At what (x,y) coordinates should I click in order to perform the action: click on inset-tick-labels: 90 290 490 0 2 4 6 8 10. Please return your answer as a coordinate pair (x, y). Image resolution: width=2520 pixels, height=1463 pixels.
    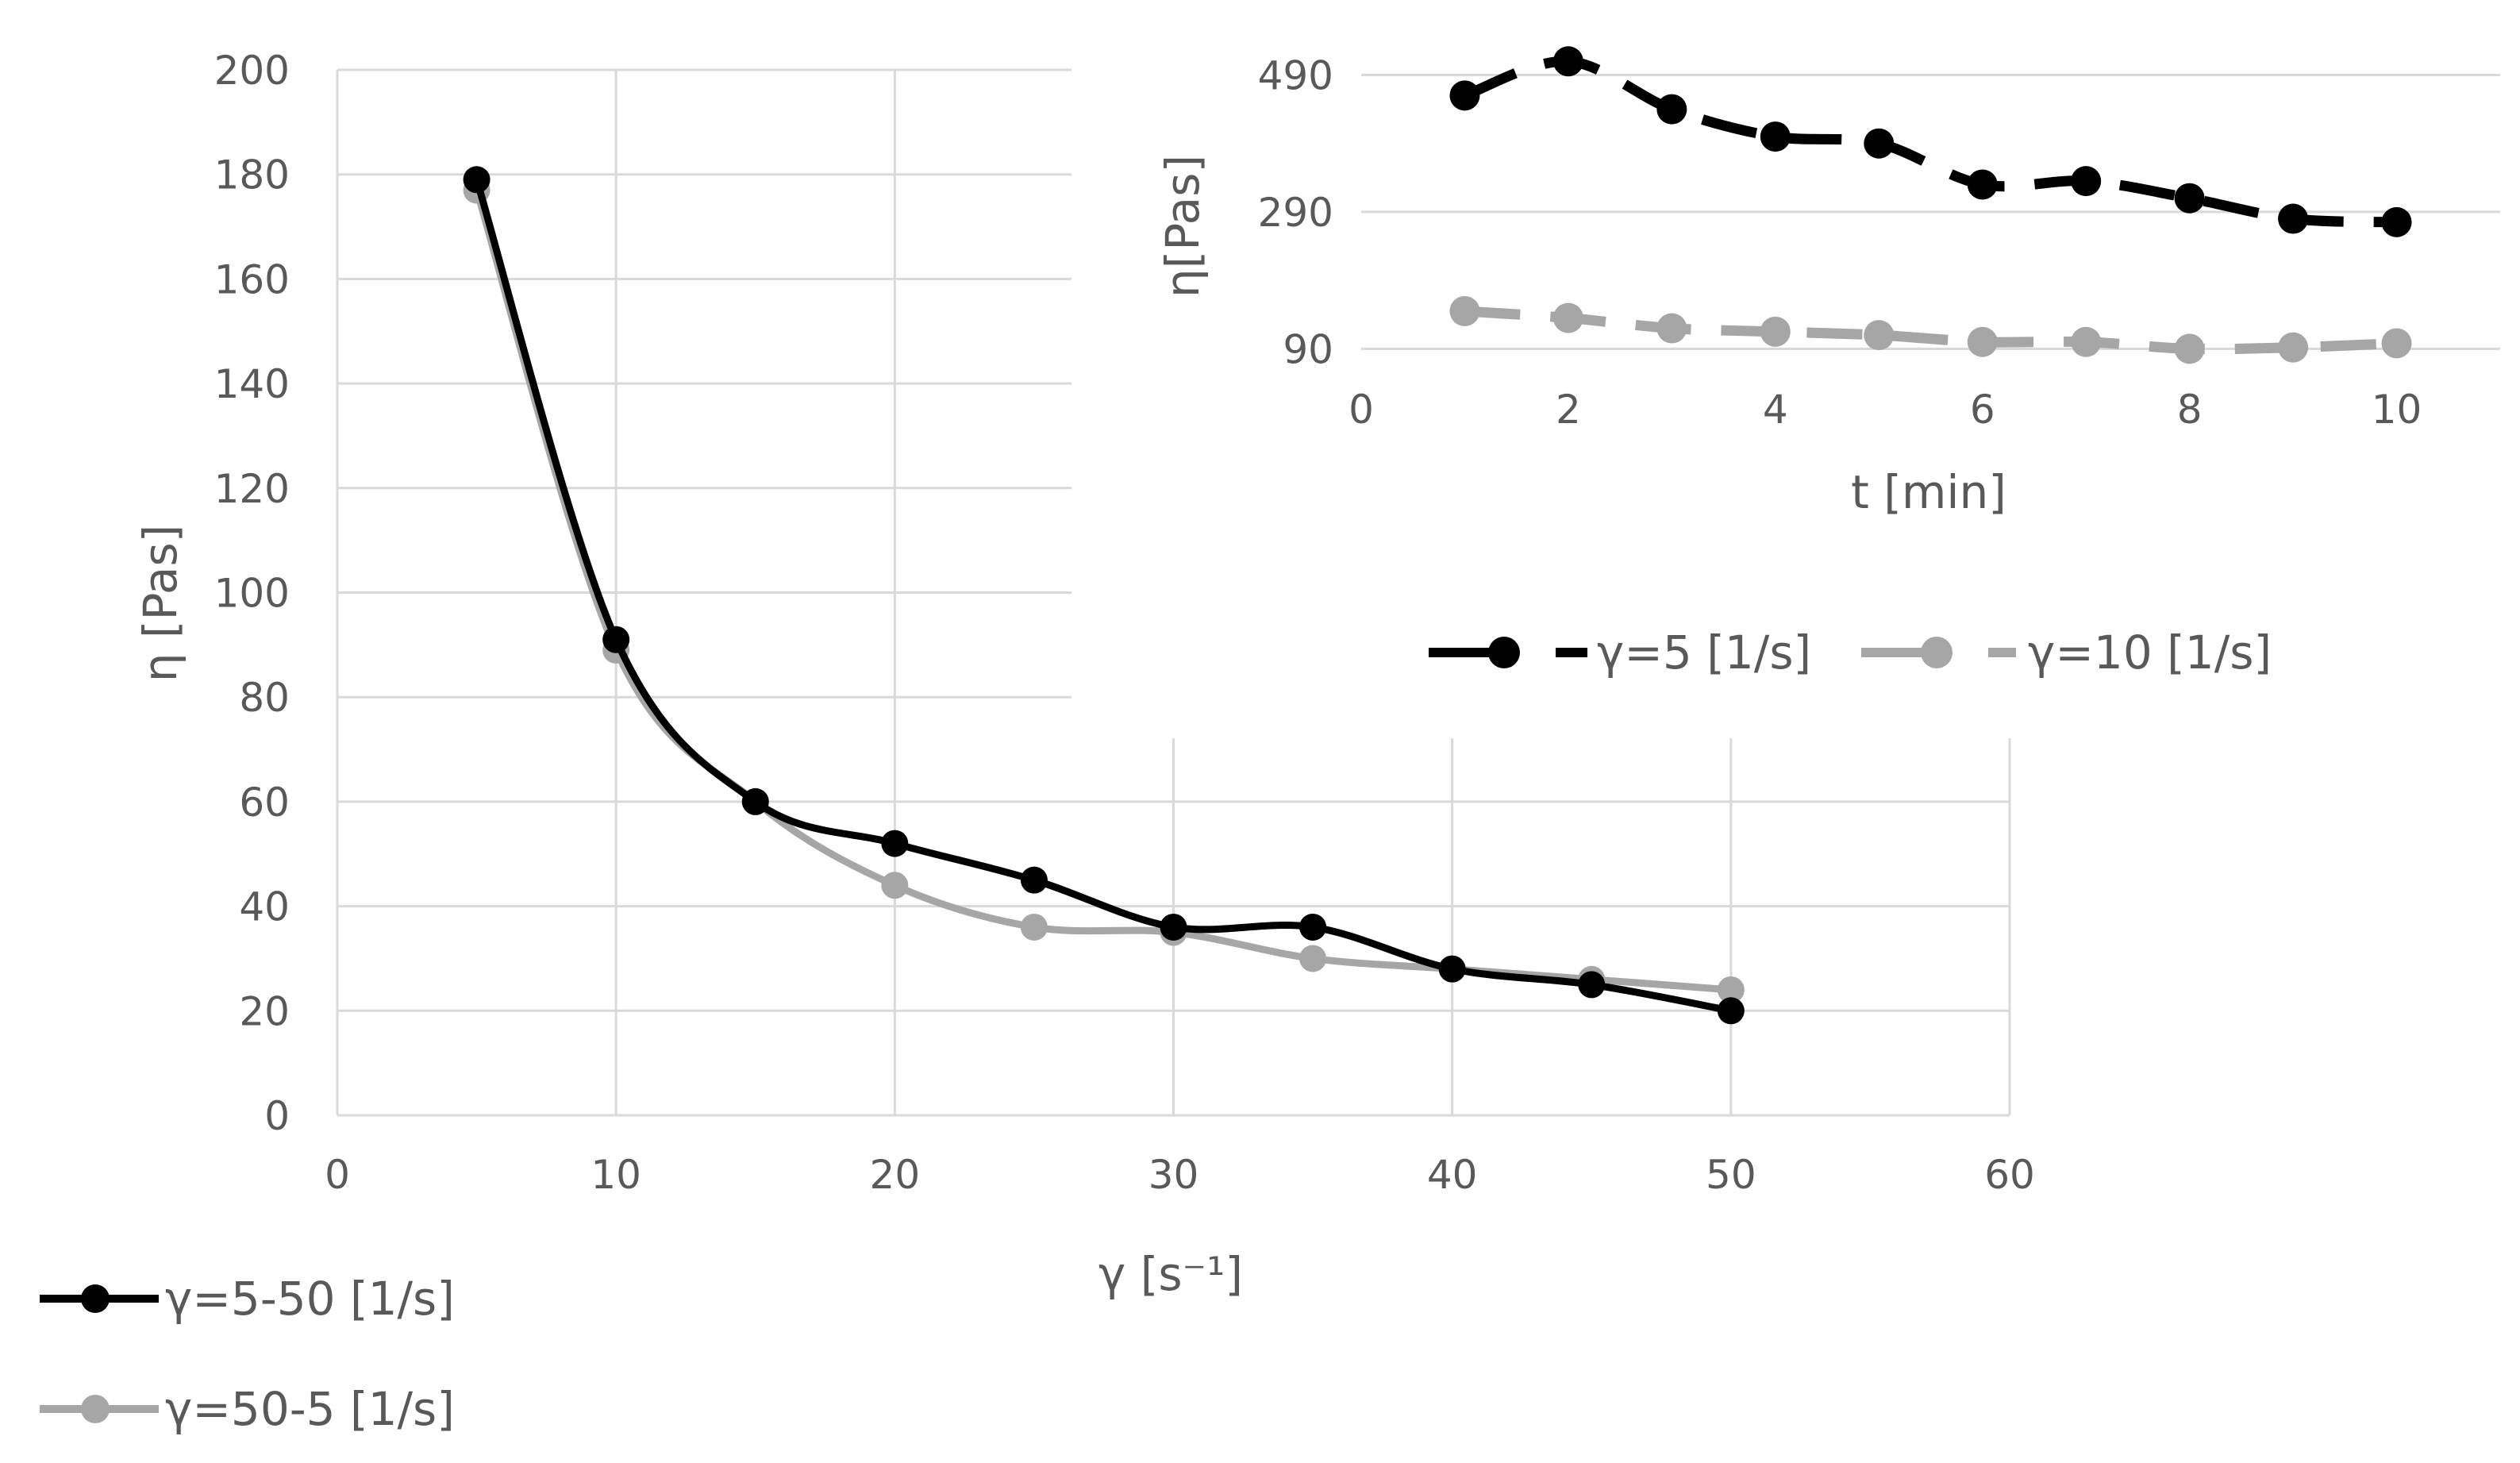
    Looking at the image, I should click on (1840, 243).